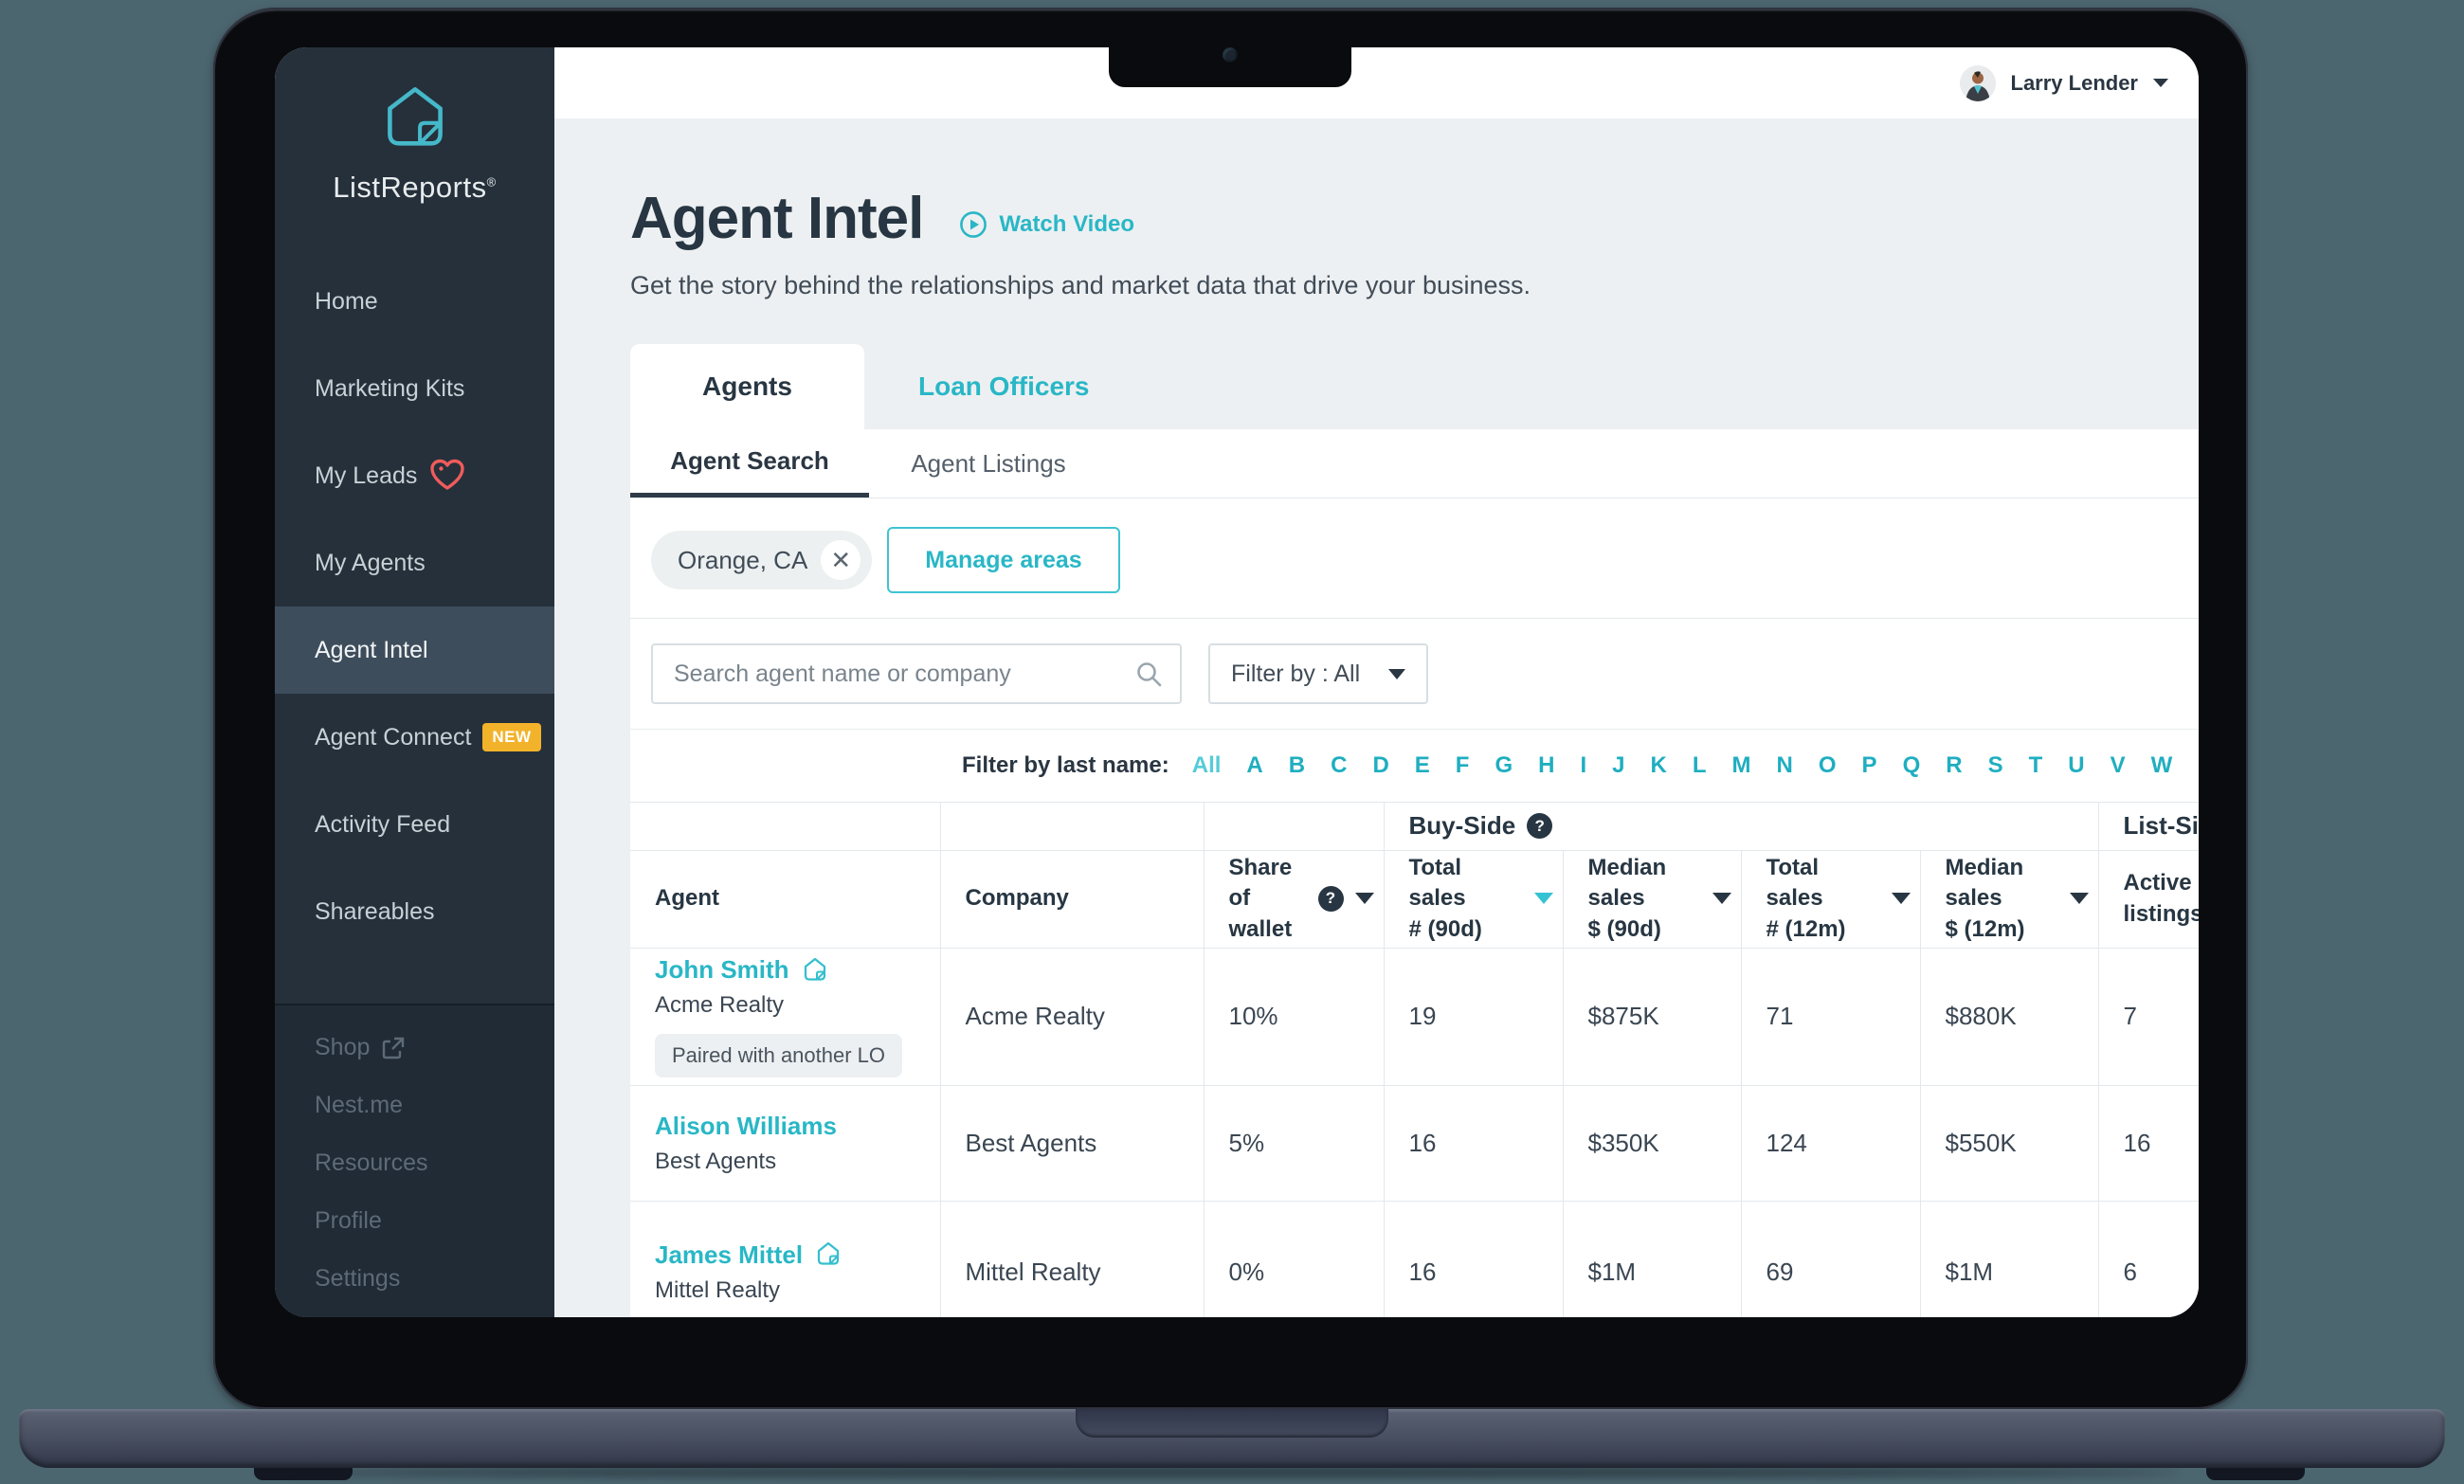  I want to click on letter-link: C, so click(1340, 765).